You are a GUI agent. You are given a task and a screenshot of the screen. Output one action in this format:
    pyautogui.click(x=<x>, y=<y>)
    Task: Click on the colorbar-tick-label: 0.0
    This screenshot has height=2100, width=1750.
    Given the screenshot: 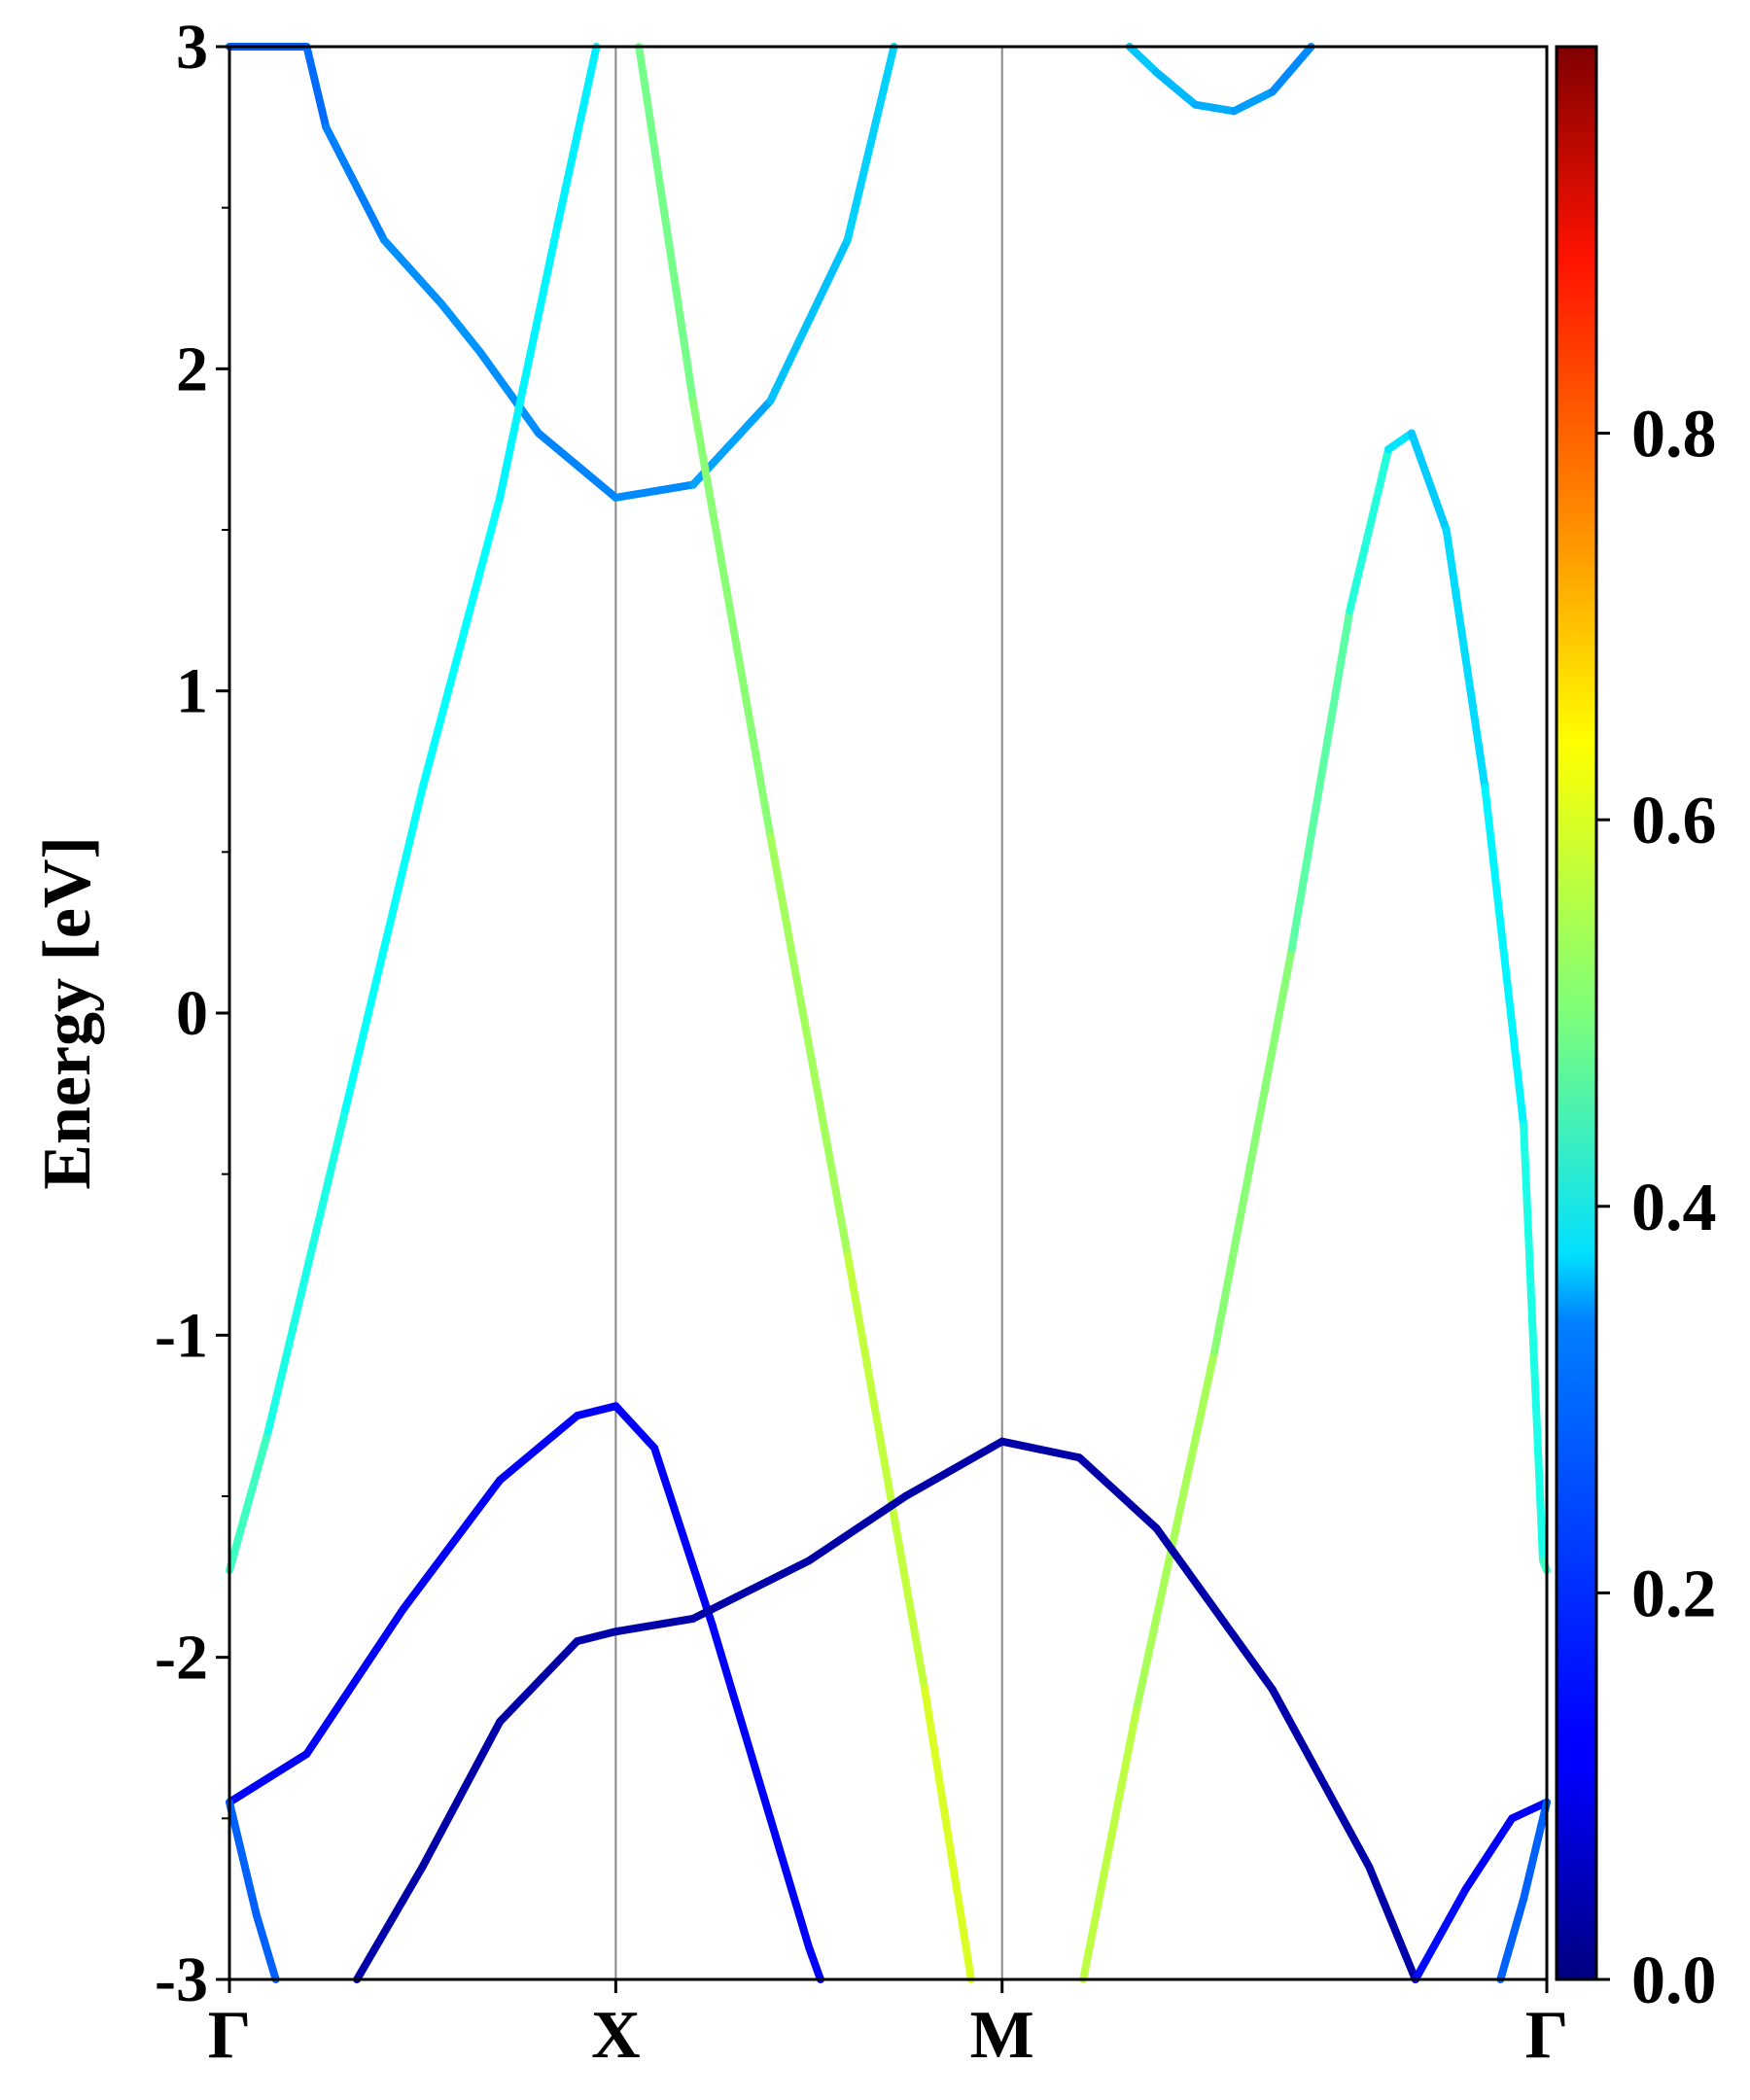 What is the action you would take?
    pyautogui.click(x=1674, y=1980)
    